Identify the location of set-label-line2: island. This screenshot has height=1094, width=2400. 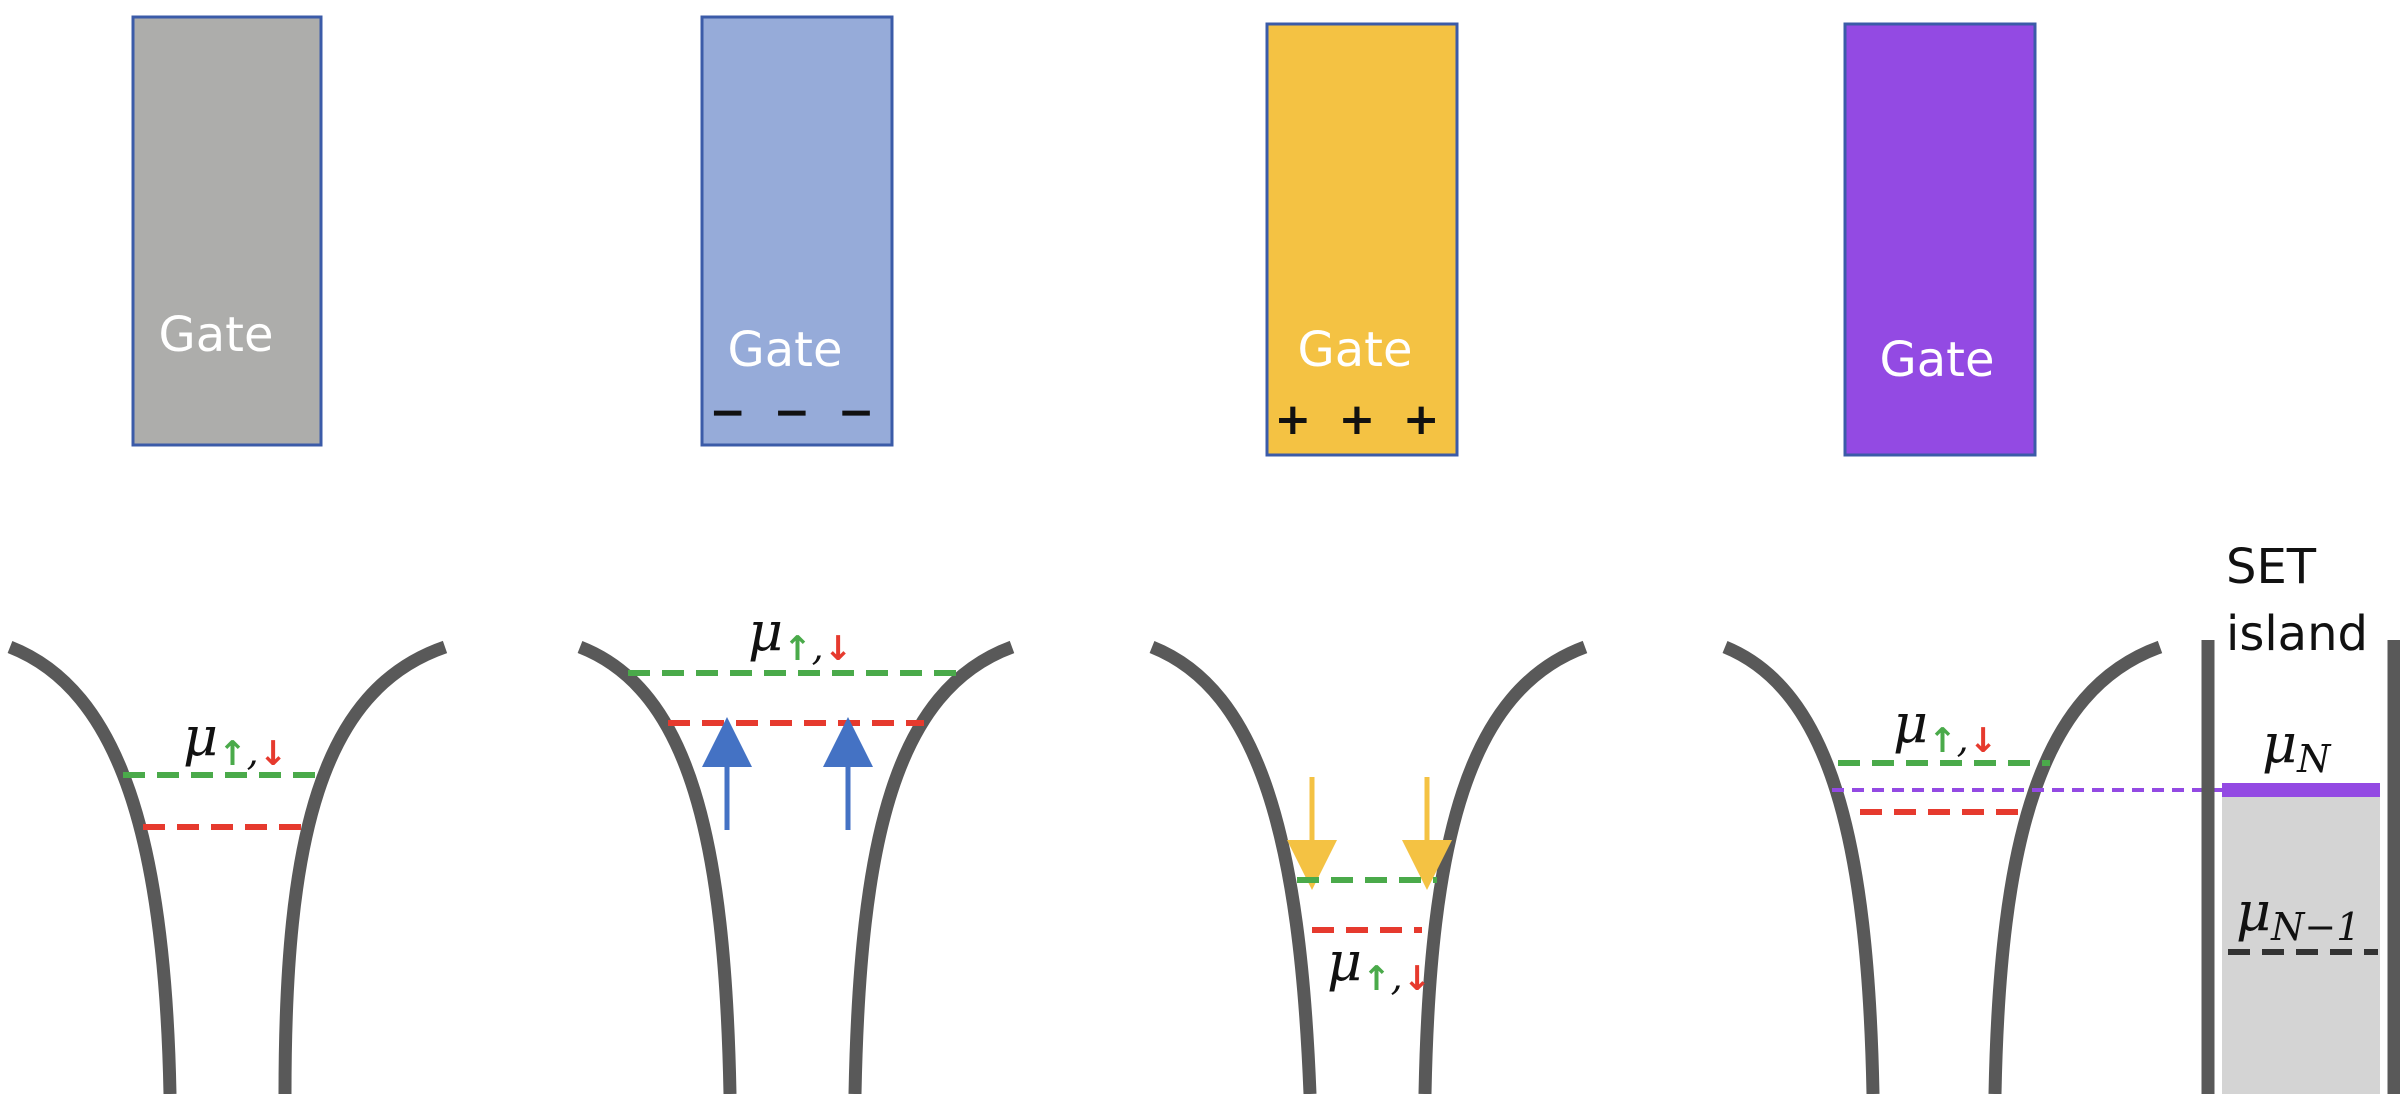
(2297, 634).